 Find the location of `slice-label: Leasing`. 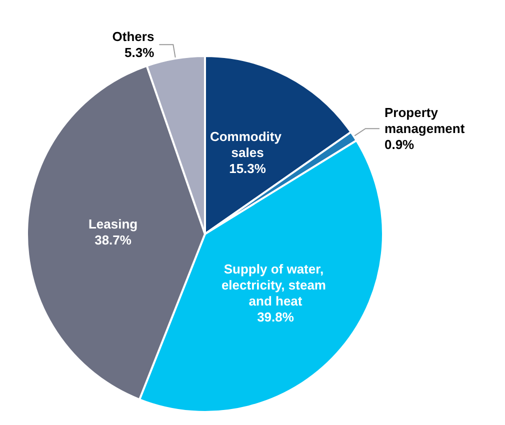

slice-label: Leasing is located at coordinates (113, 224).